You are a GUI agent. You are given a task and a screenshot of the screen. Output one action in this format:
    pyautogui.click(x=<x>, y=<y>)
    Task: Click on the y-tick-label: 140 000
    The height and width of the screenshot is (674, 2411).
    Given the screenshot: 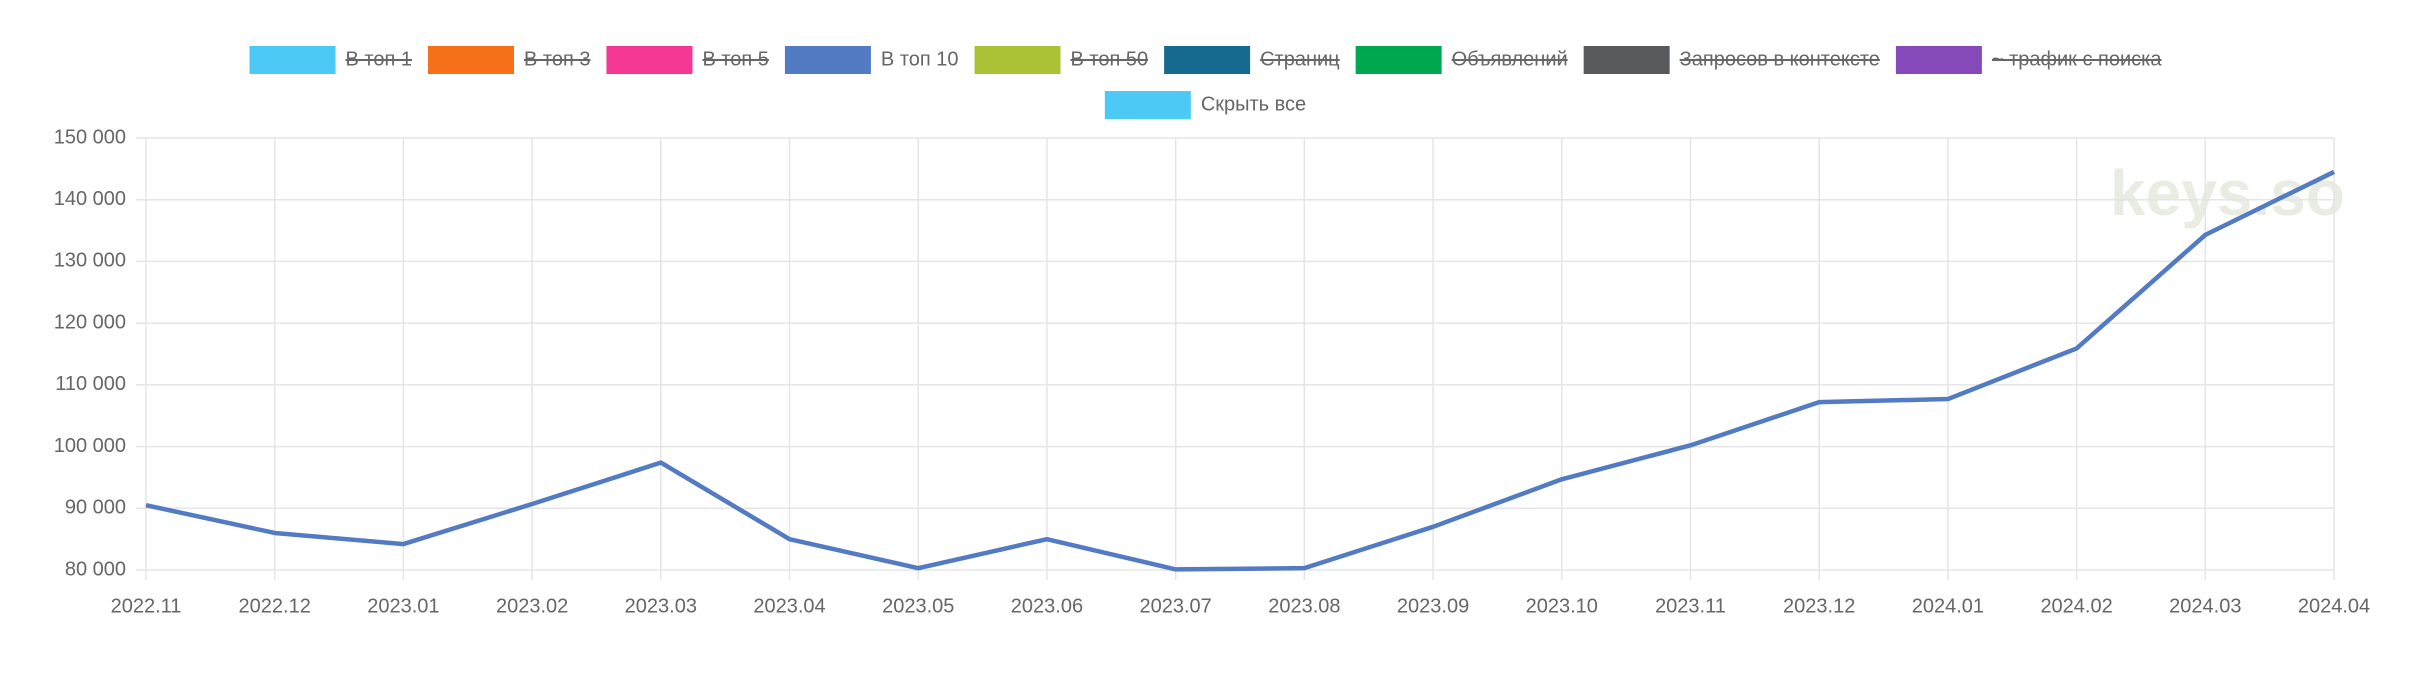 What is the action you would take?
    pyautogui.click(x=90, y=199)
    